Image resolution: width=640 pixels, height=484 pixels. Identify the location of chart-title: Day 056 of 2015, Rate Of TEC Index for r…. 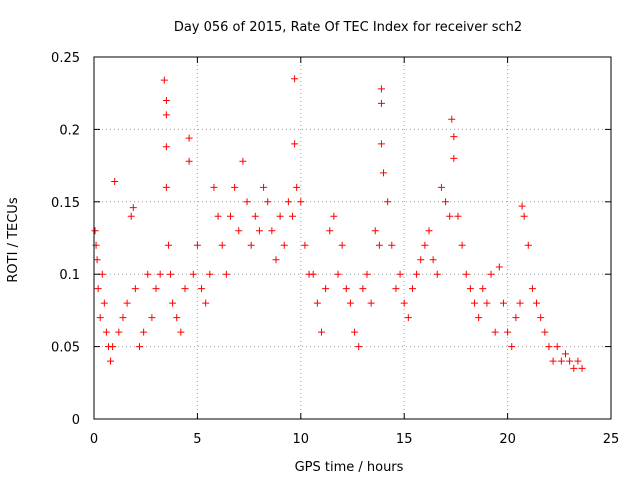
(348, 27).